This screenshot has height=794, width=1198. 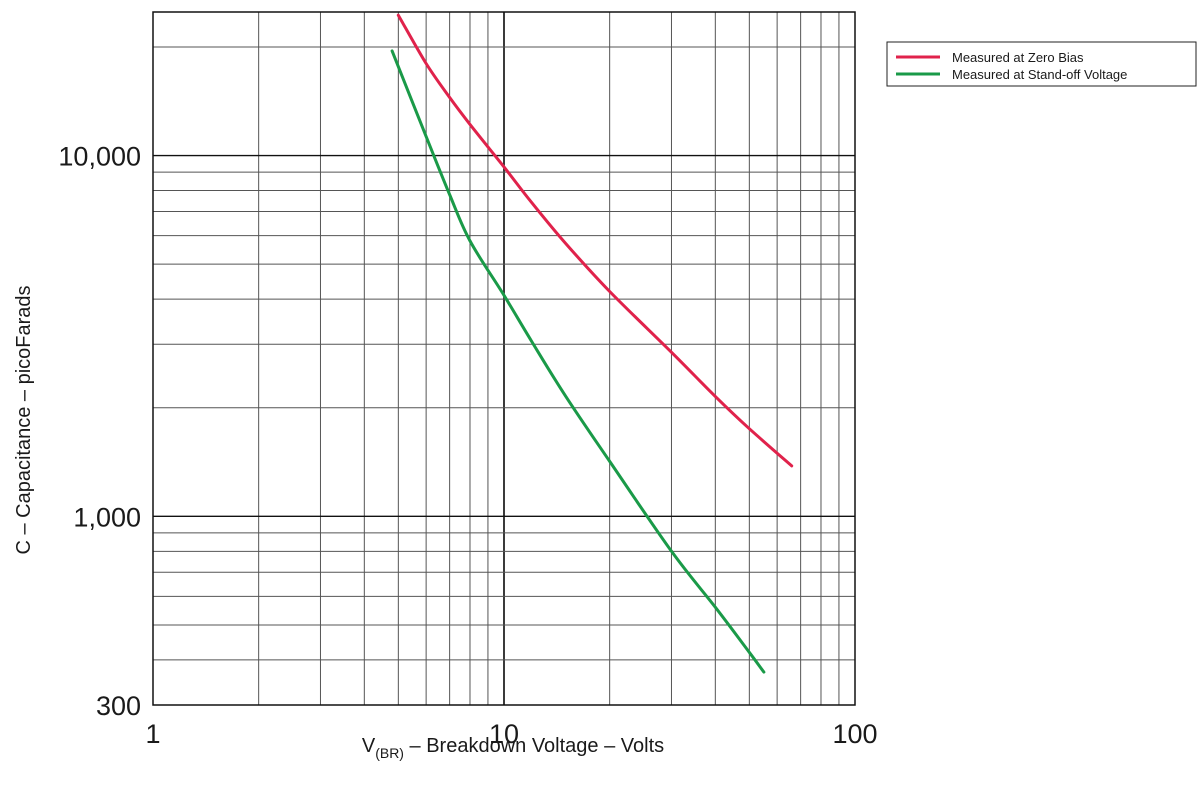 What do you see at coordinates (99, 157) in the screenshot?
I see `y-tick-label: 10,000` at bounding box center [99, 157].